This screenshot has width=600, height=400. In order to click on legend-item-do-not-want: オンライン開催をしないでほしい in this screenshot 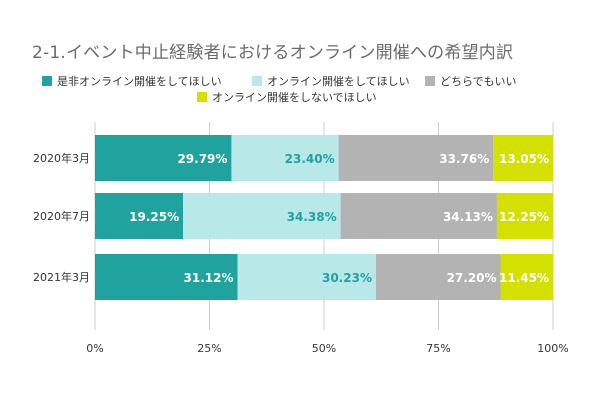, I will do `click(287, 97)`.